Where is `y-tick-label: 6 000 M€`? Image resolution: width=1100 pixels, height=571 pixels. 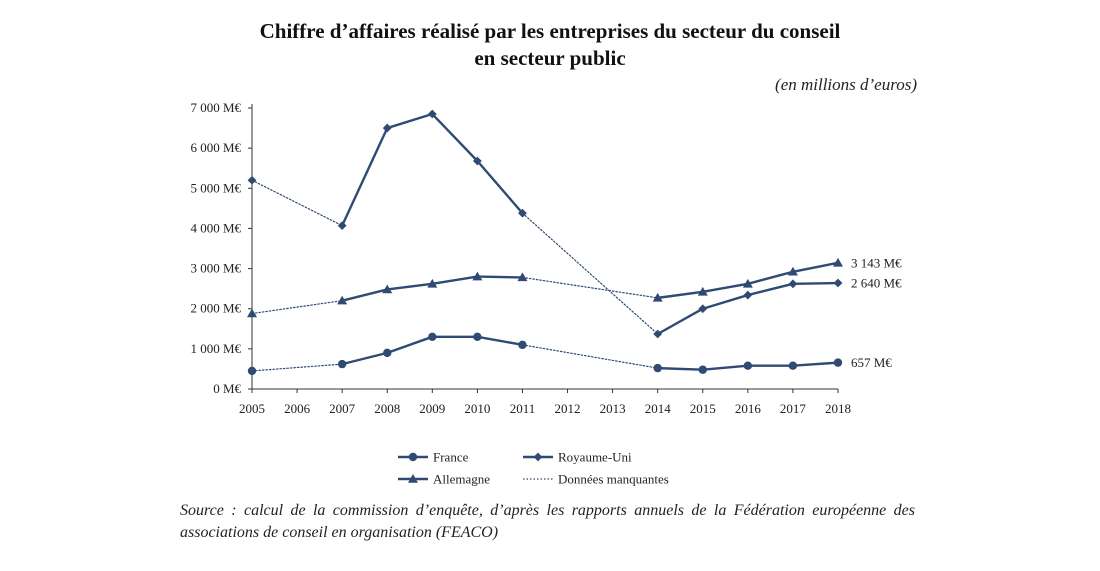 y-tick-label: 6 000 M€ is located at coordinates (215, 147).